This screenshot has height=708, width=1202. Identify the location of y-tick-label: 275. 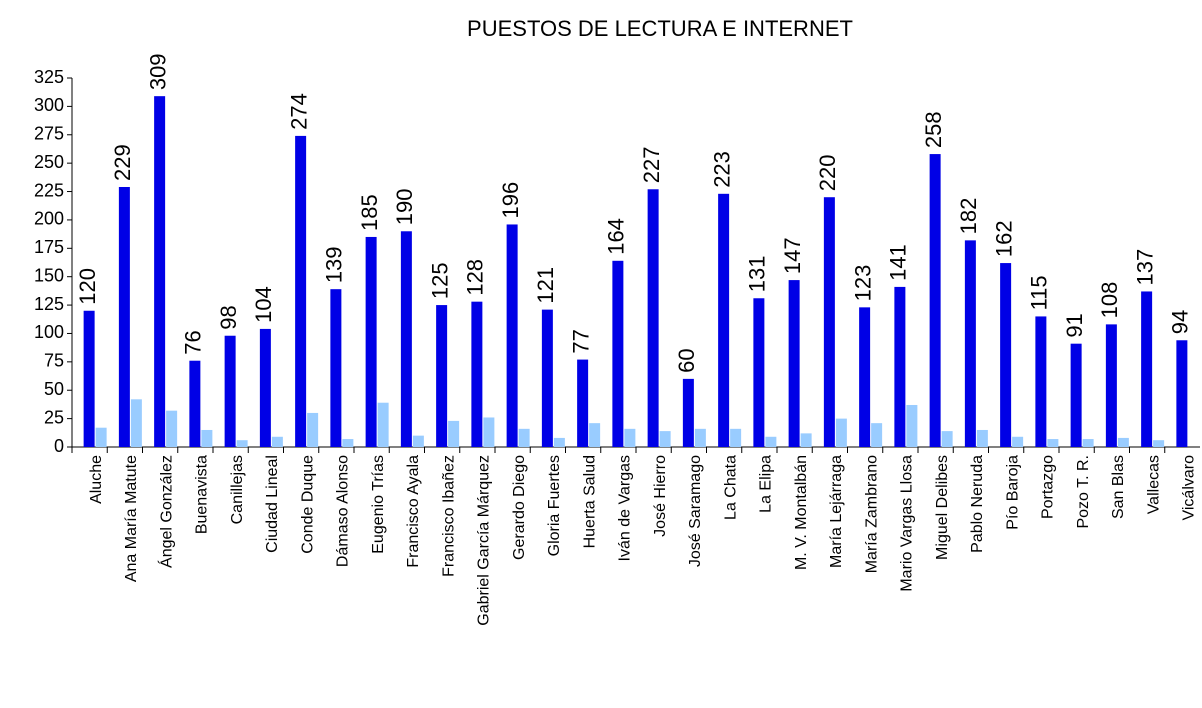
(49, 134).